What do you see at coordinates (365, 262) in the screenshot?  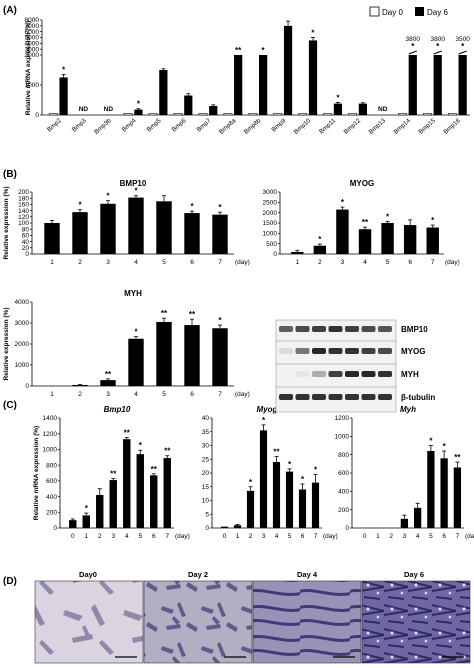 I see `x-tick-label: 4` at bounding box center [365, 262].